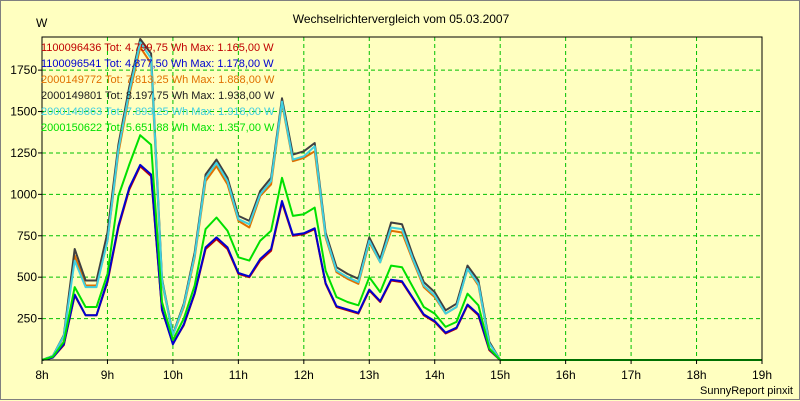  Describe the element at coordinates (42, 23) in the screenshot. I see `y-axis-unit: W` at that location.